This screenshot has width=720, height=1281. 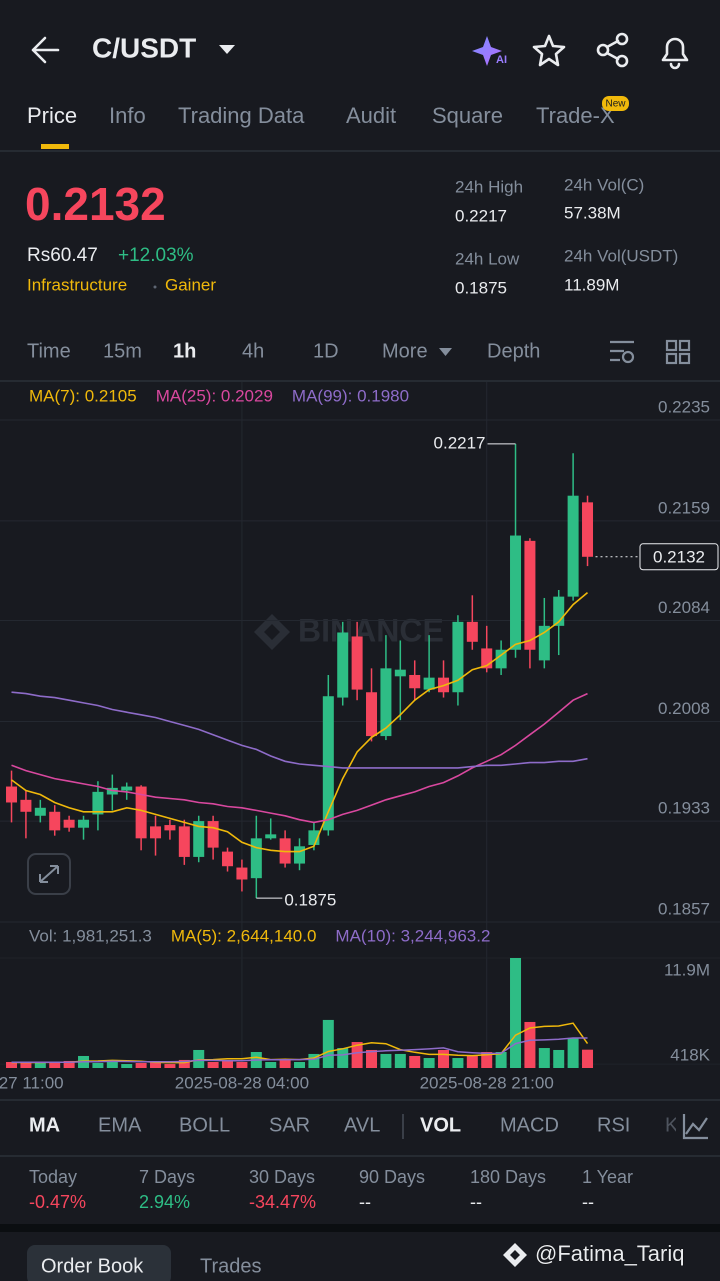 I want to click on back-button, so click(x=45, y=50).